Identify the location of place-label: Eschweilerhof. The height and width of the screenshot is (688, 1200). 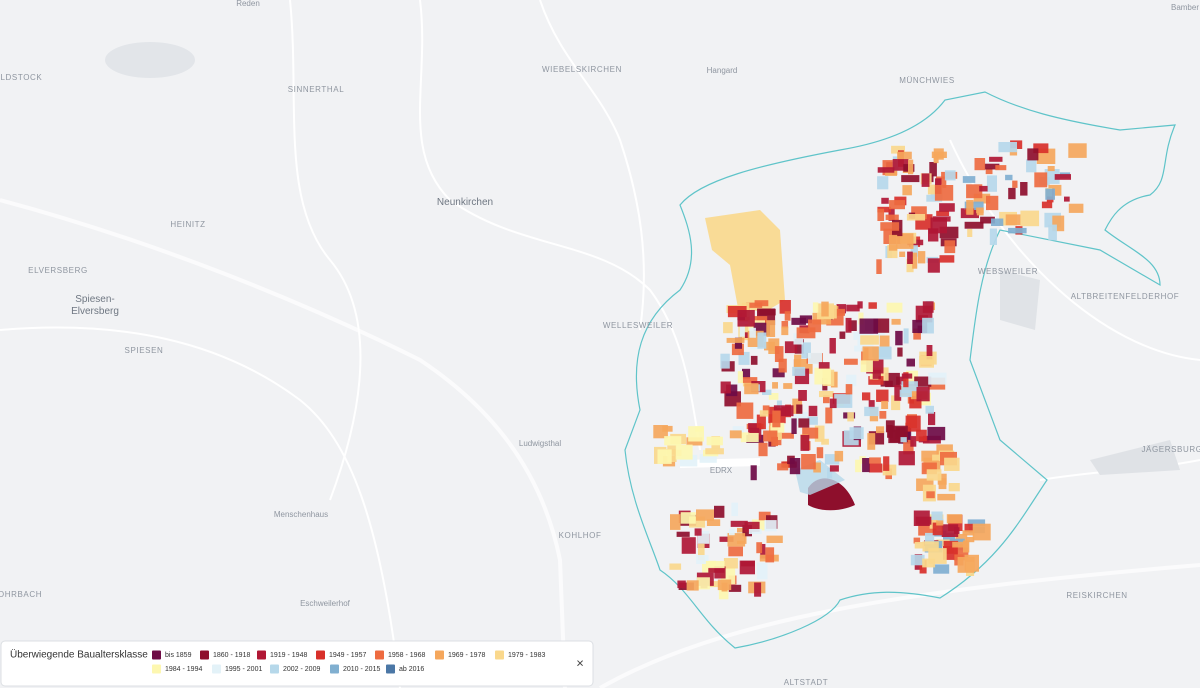
(325, 603).